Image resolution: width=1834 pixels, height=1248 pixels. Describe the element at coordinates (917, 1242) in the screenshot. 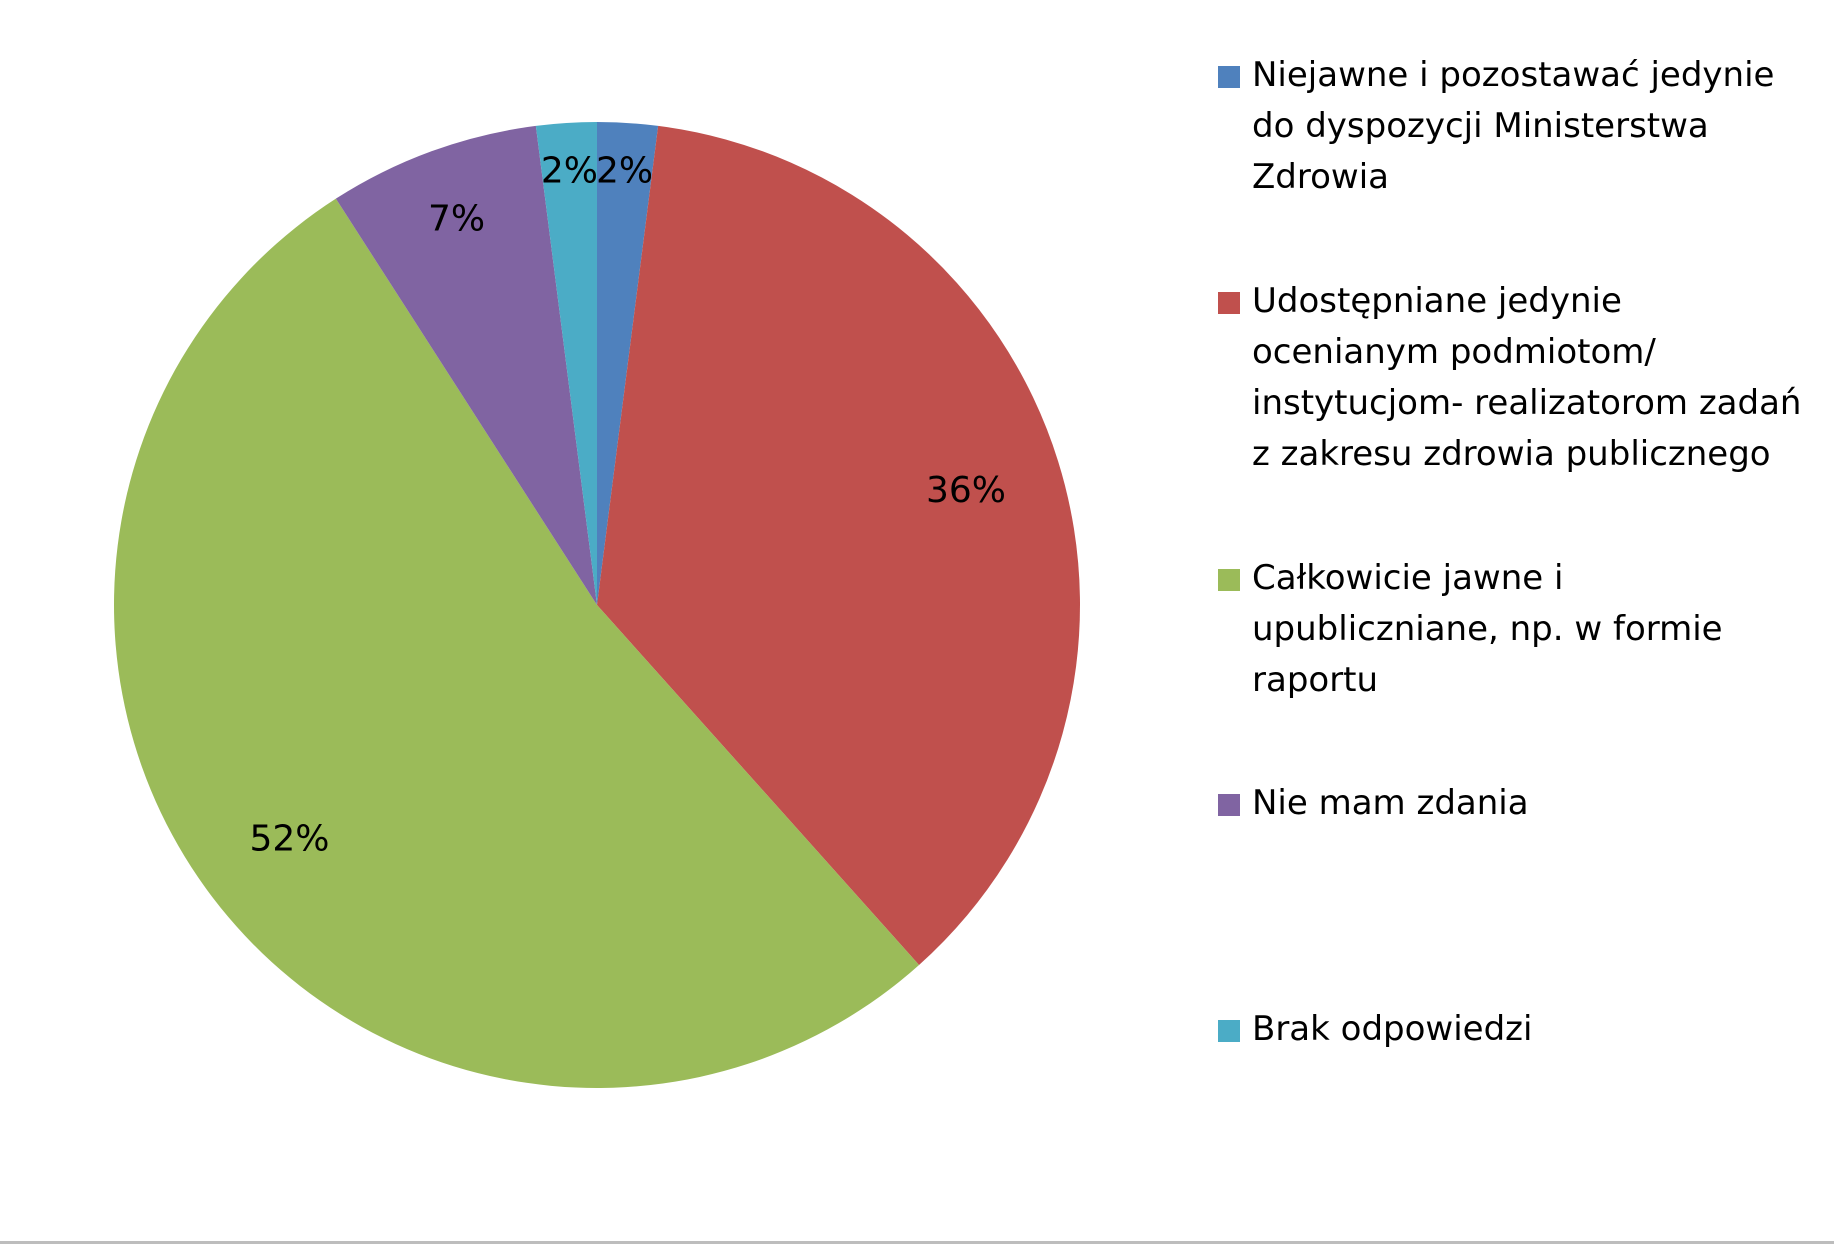

I see `bottom-divider` at that location.